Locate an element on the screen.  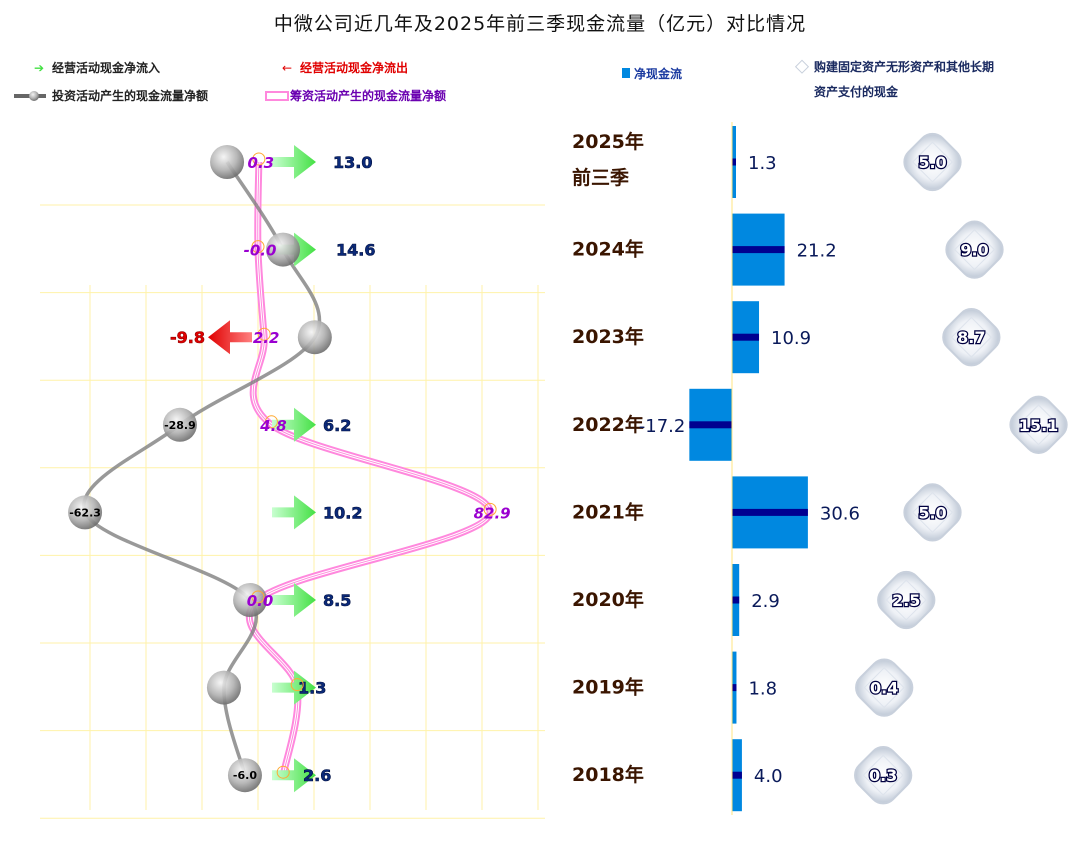
legend-item-capex: 购建固定资产无形资产和其他长期 资产支付的现金 is located at coordinates (894, 79).